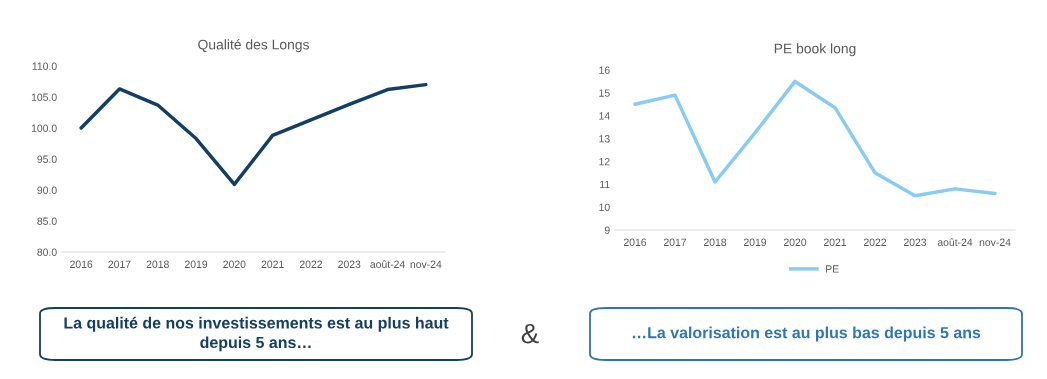 The width and height of the screenshot is (1047, 379). Describe the element at coordinates (604, 70) in the screenshot. I see `y-tick-label: 16` at that location.